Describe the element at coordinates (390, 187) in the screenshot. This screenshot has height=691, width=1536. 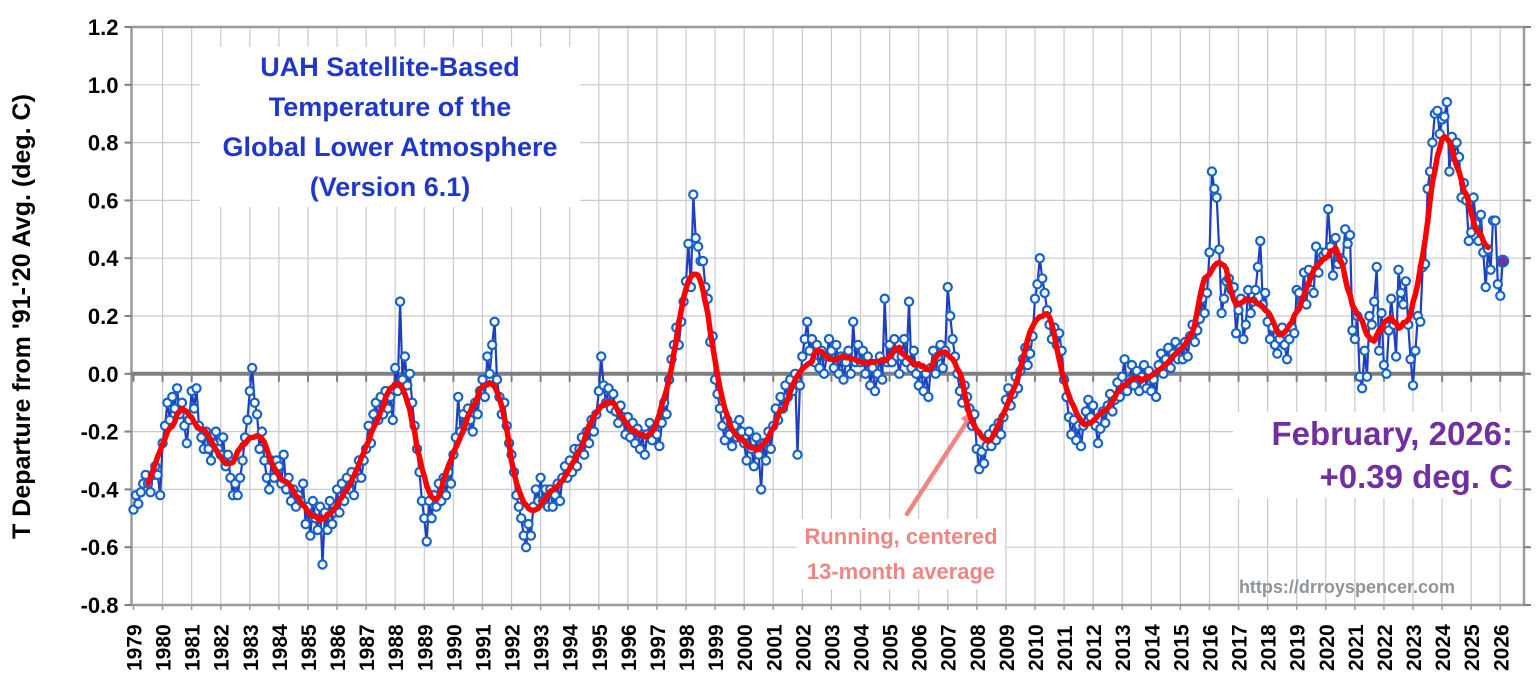
I see `chart-title-line-4: (Version 6.1)` at that location.